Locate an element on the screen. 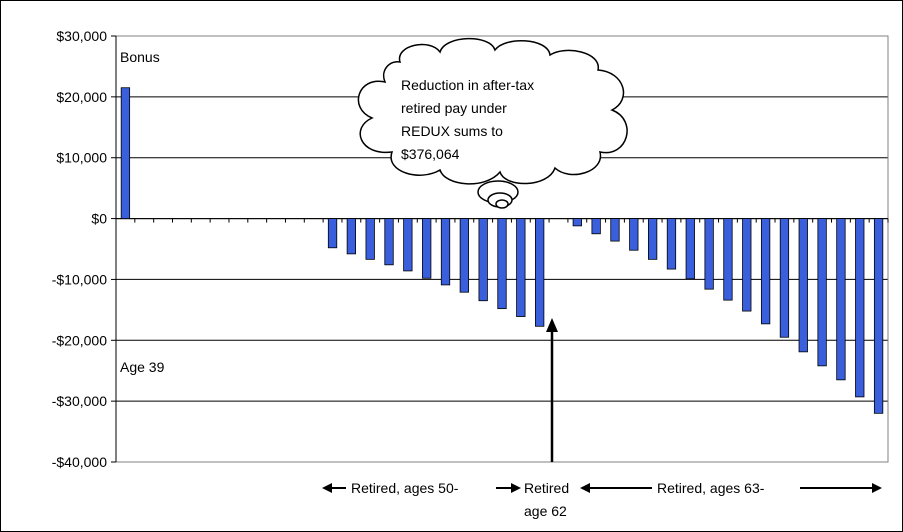  retired-63-range: Retired, ages 63- is located at coordinates (731, 488).